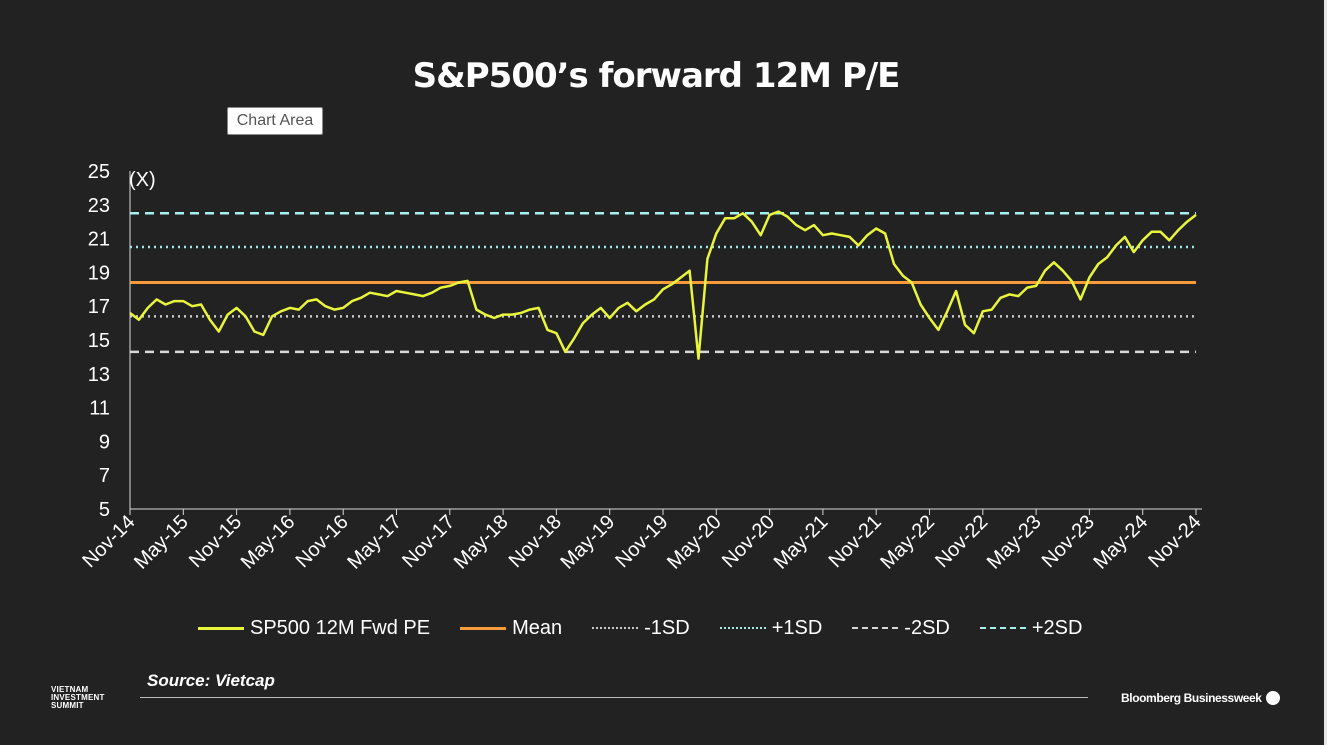  I want to click on chart-legend: SP500 12M Fwd PE Mean -1SD +1SD -2SD +2SD, so click(655, 628).